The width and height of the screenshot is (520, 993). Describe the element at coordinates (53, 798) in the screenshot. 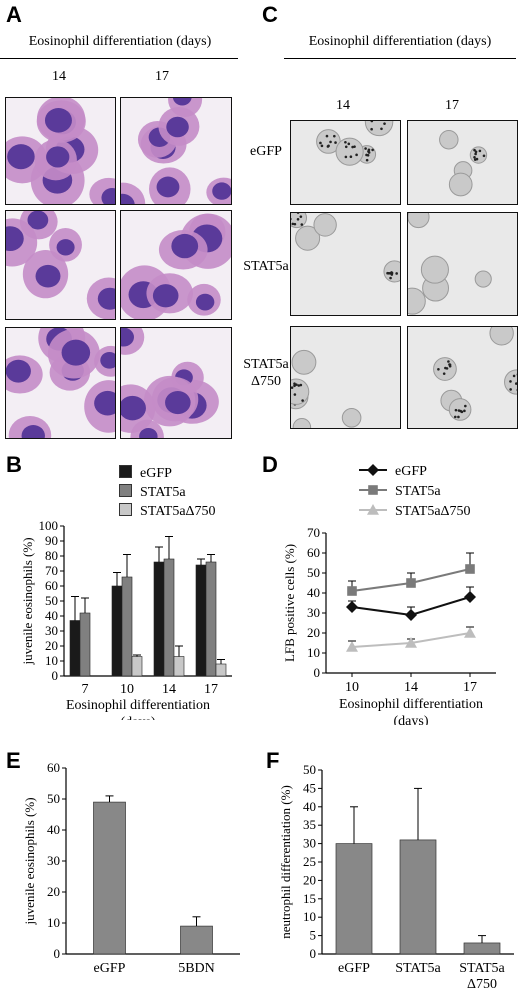

I see `chart-e-y-tick-label: 50` at that location.